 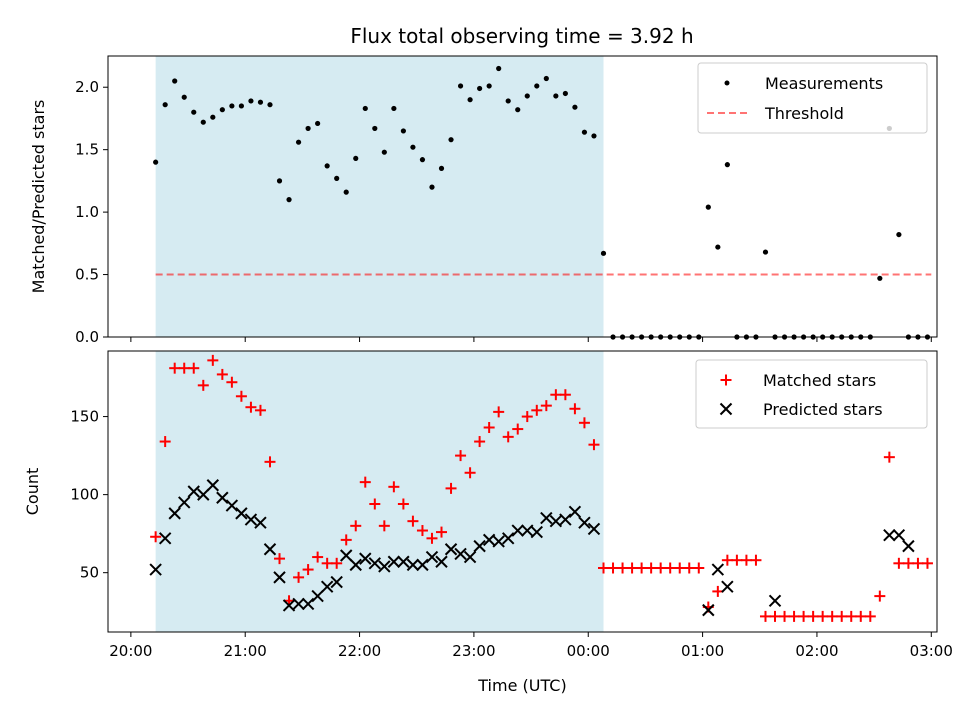 I want to click on legend-predicted-marker, so click(x=726, y=409).